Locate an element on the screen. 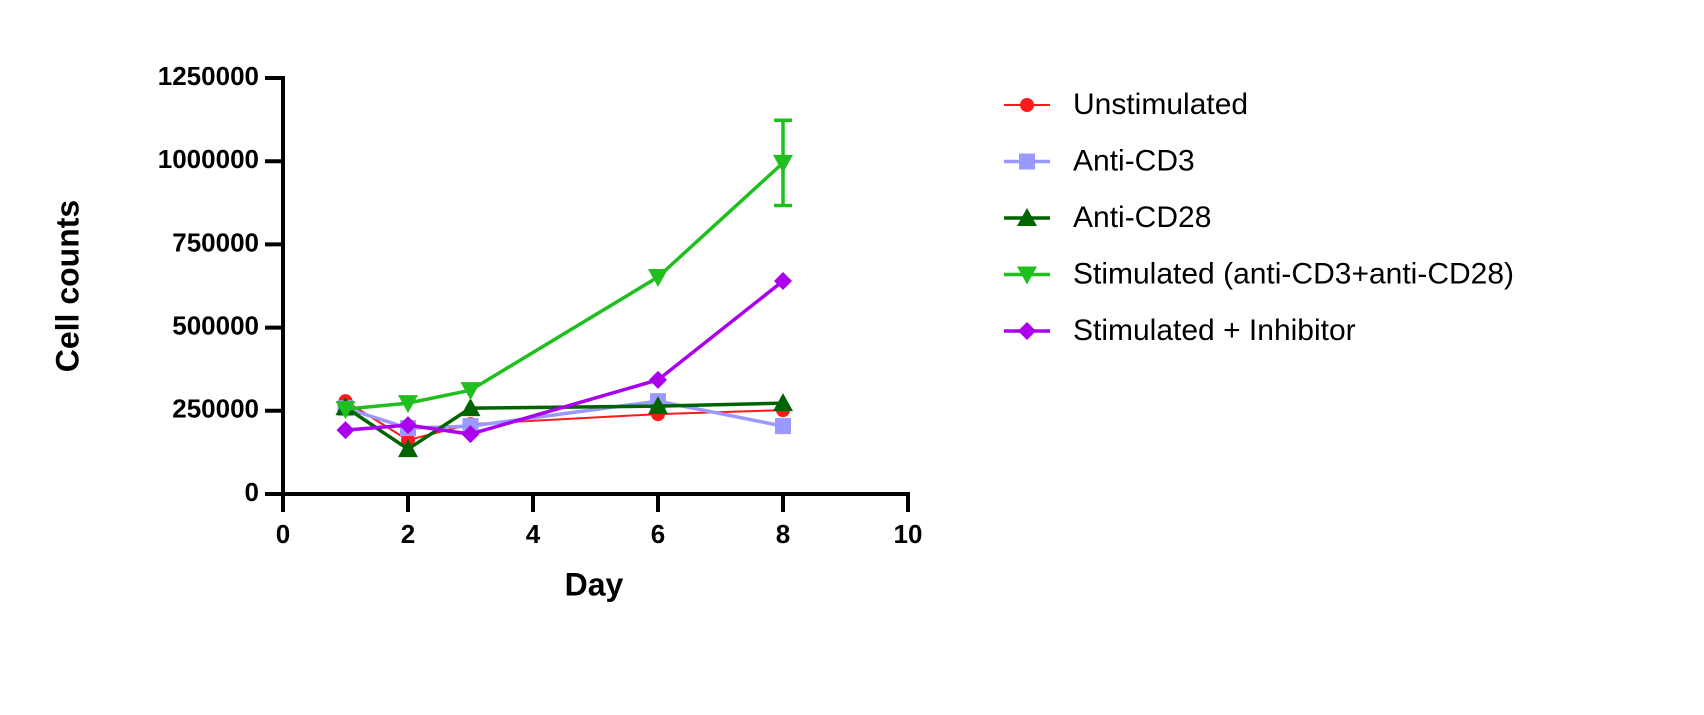 The image size is (1704, 715). y-tick-label: 1250000 is located at coordinates (208, 76).